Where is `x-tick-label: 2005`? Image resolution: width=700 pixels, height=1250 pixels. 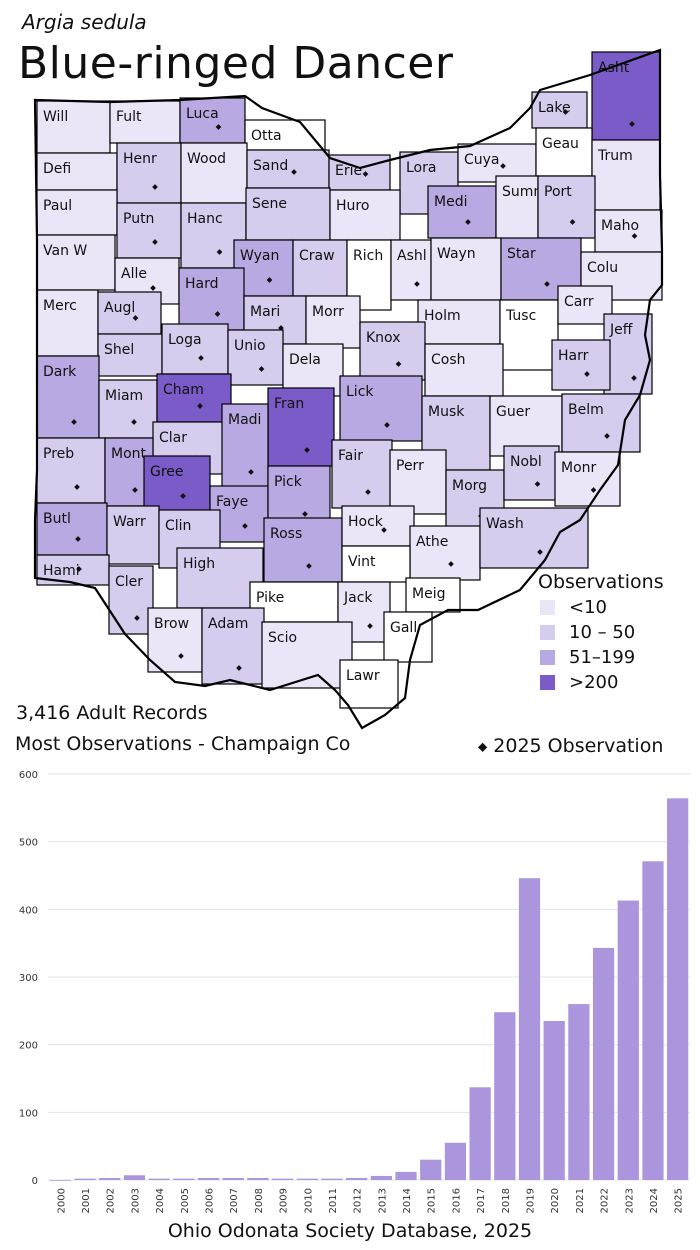 x-tick-label: 2005 is located at coordinates (185, 1200).